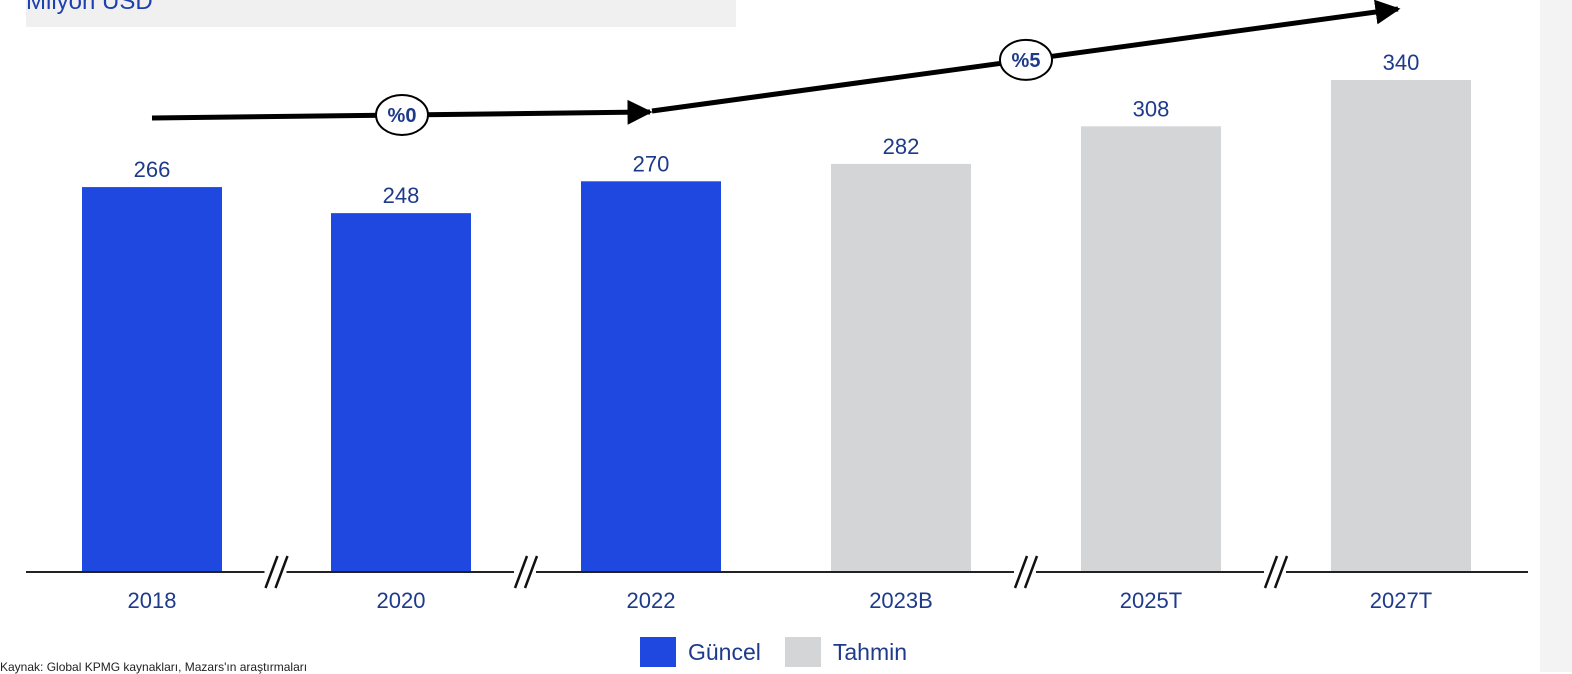 The width and height of the screenshot is (1572, 674). I want to click on bar-2018, so click(152, 380).